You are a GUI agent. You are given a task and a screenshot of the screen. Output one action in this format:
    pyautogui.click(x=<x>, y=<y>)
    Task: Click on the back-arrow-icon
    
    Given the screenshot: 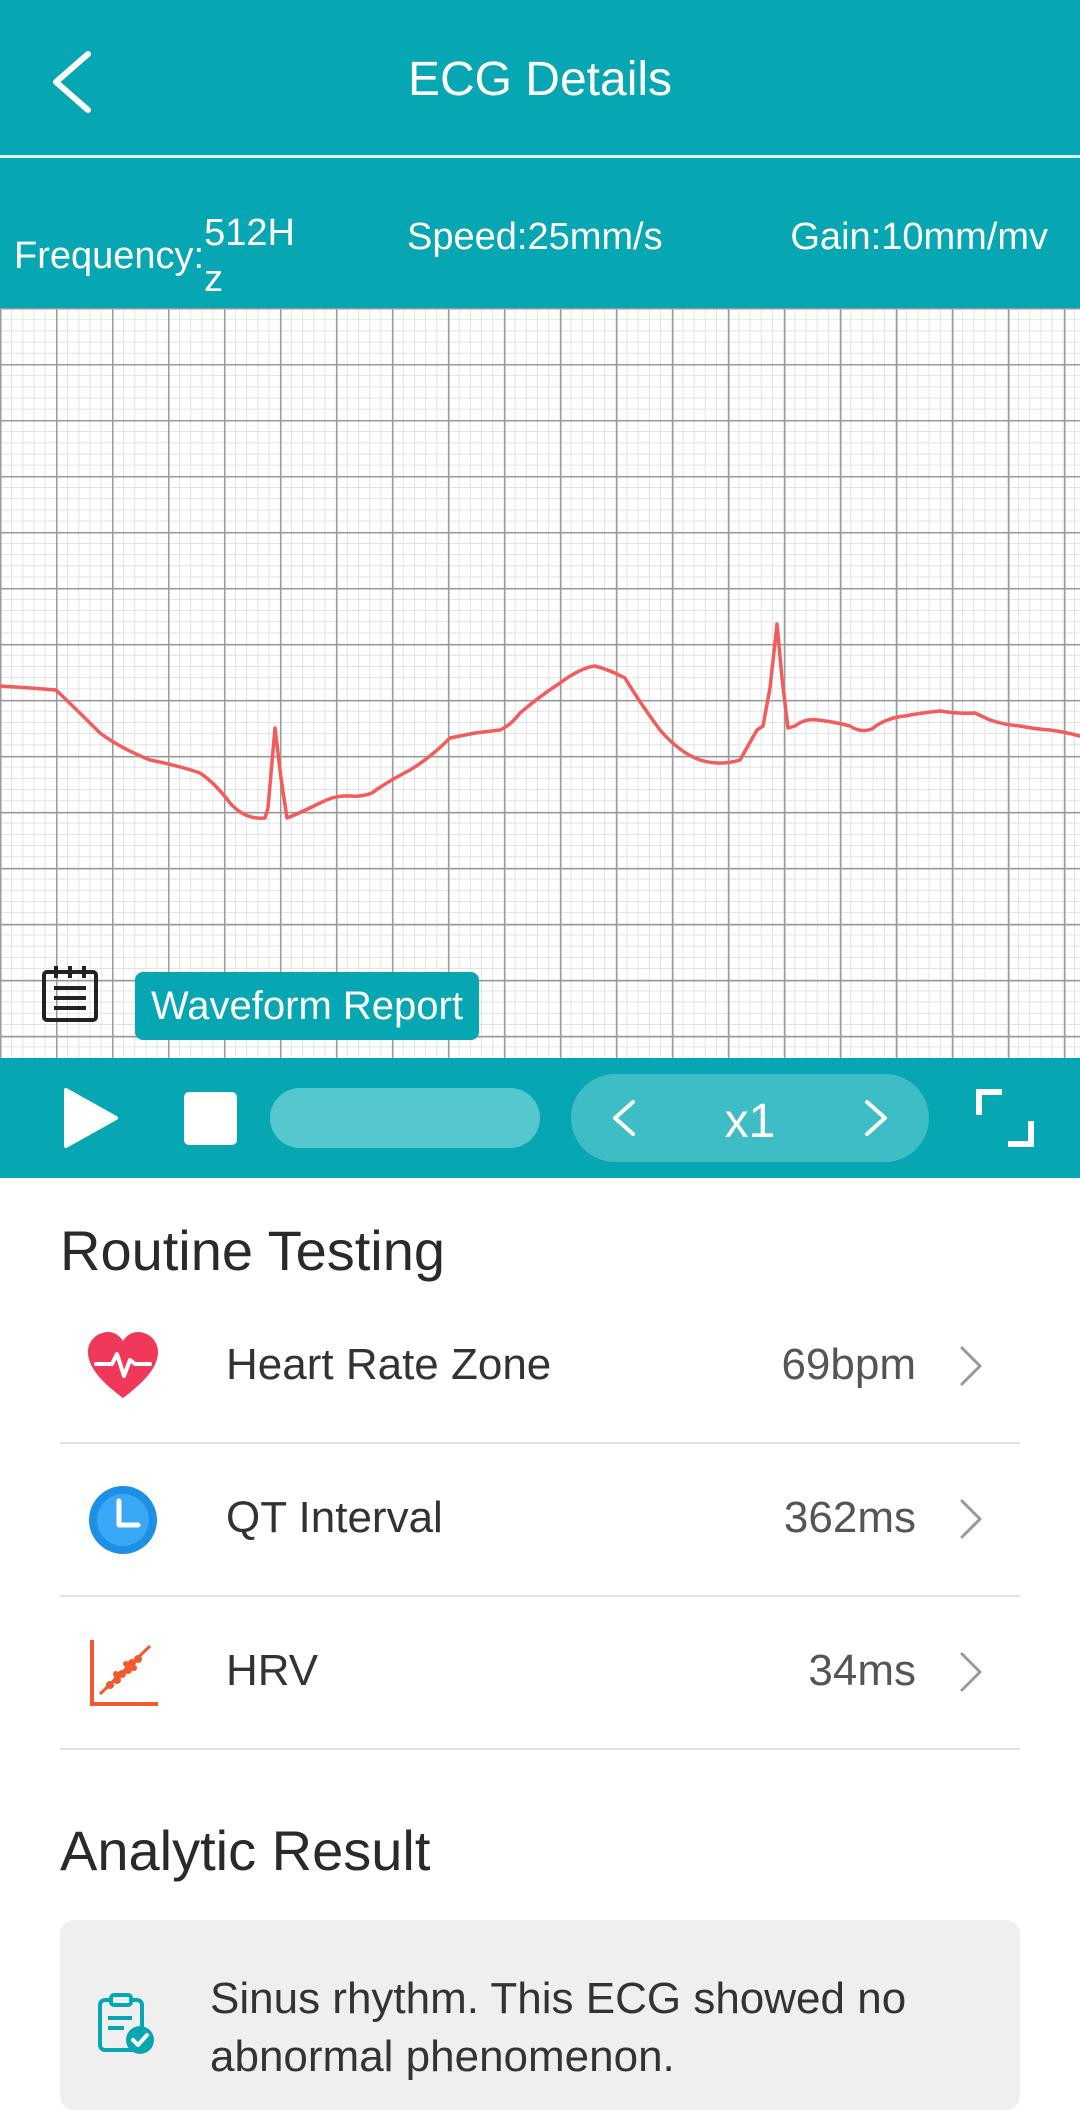 What is the action you would take?
    pyautogui.click(x=75, y=80)
    